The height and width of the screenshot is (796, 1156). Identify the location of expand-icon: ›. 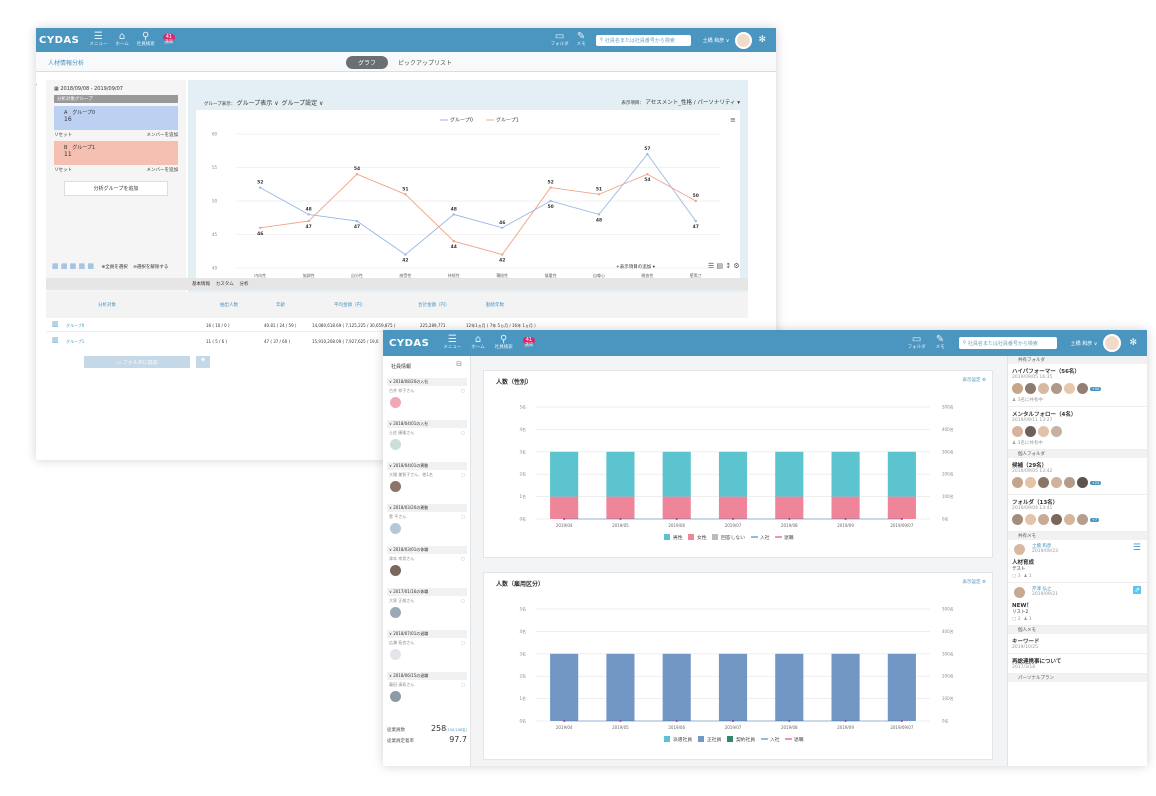
(36, 84).